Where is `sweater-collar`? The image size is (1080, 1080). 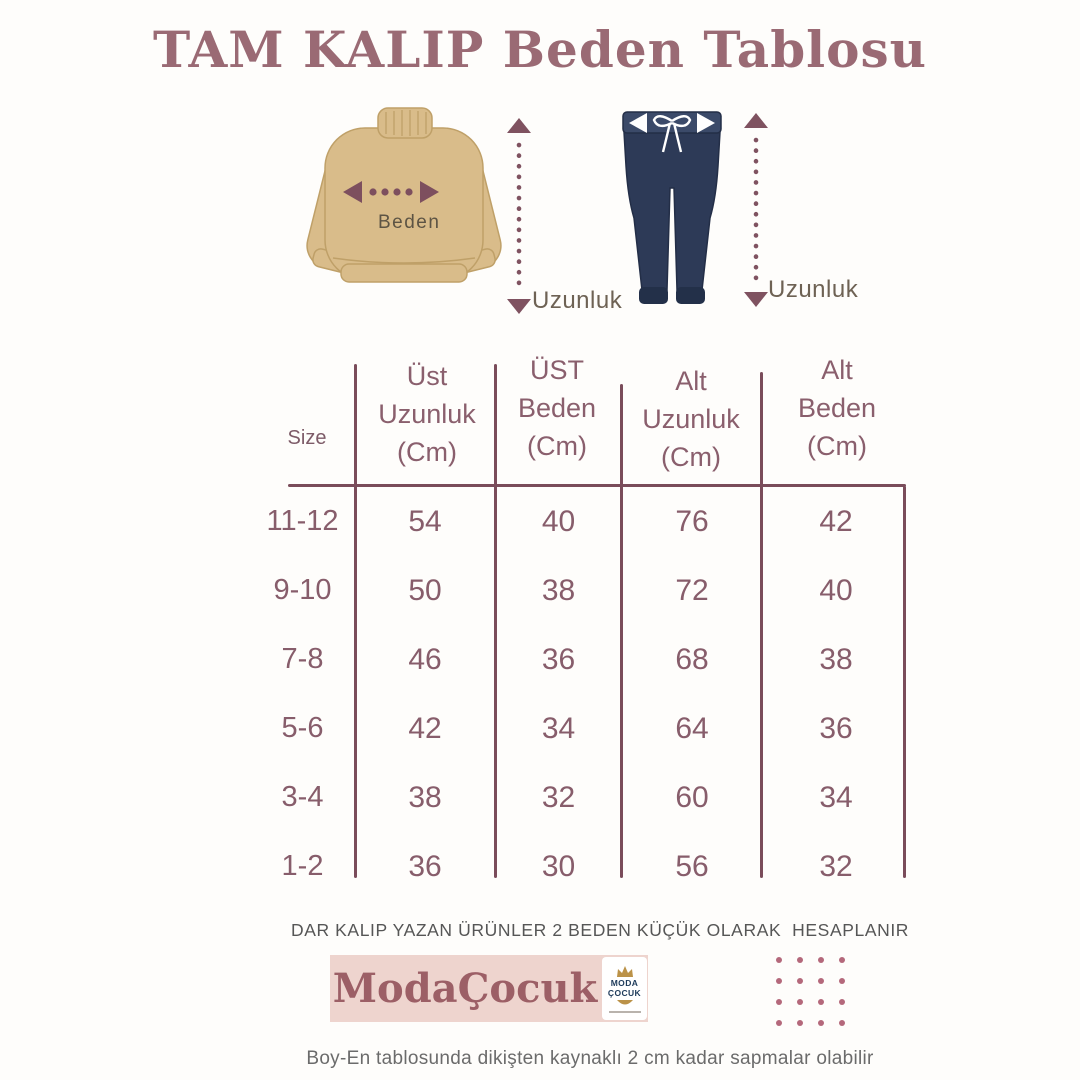 sweater-collar is located at coordinates (405, 123).